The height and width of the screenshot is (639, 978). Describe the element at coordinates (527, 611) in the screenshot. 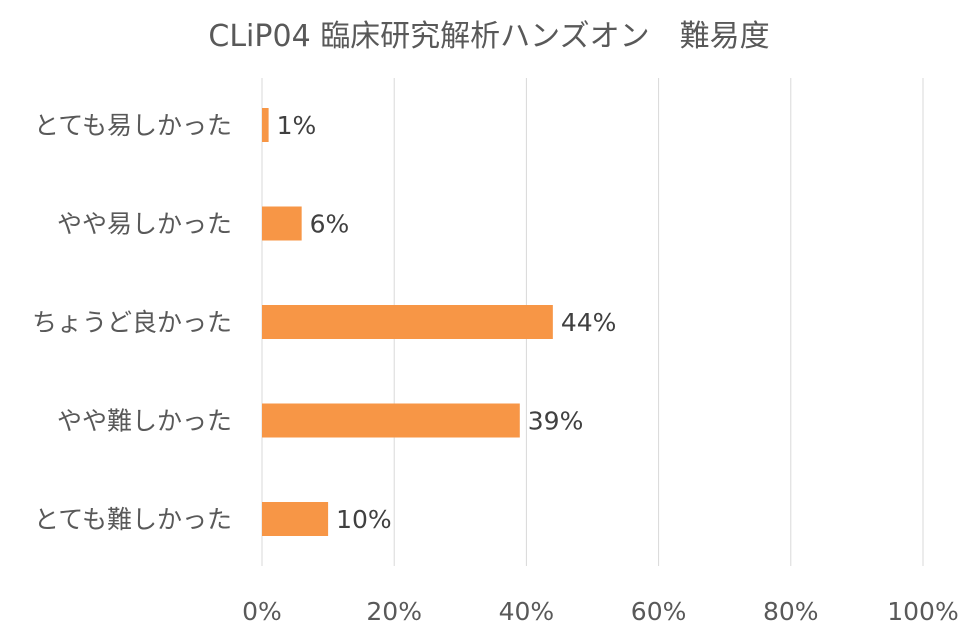

I see `x-tick-label: 40%` at that location.